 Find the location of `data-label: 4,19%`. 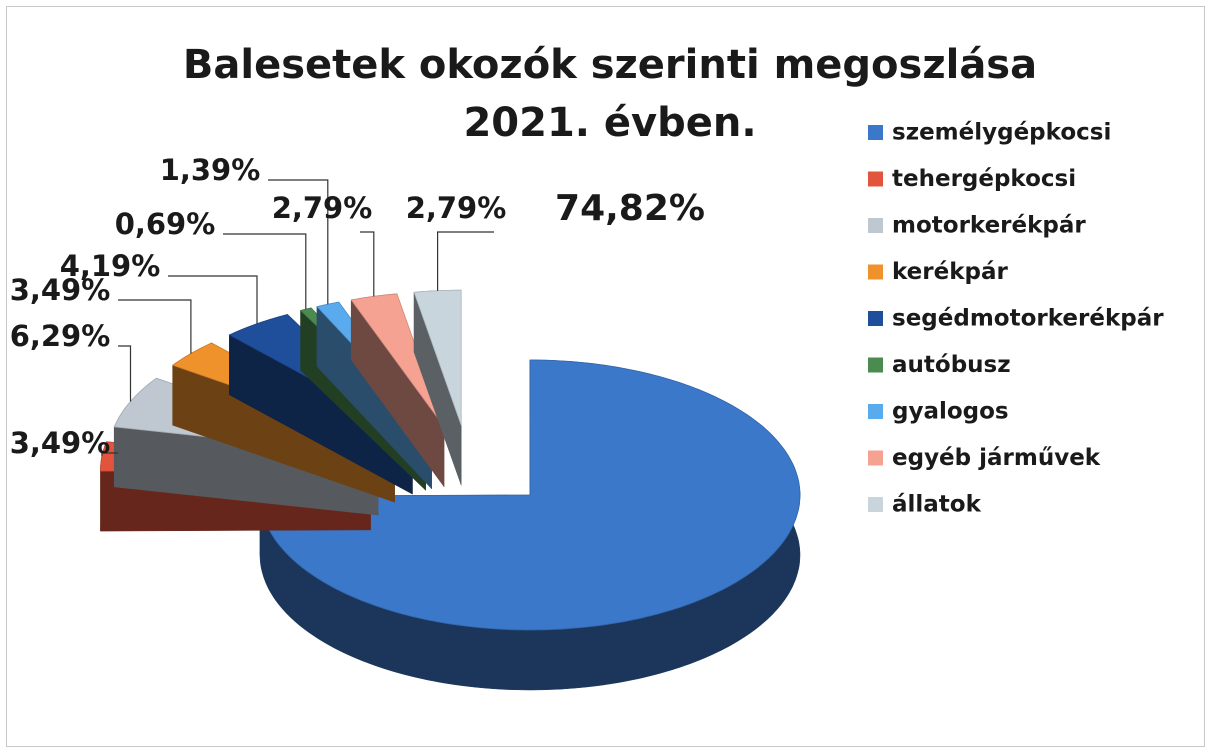

data-label: 4,19% is located at coordinates (110, 266).